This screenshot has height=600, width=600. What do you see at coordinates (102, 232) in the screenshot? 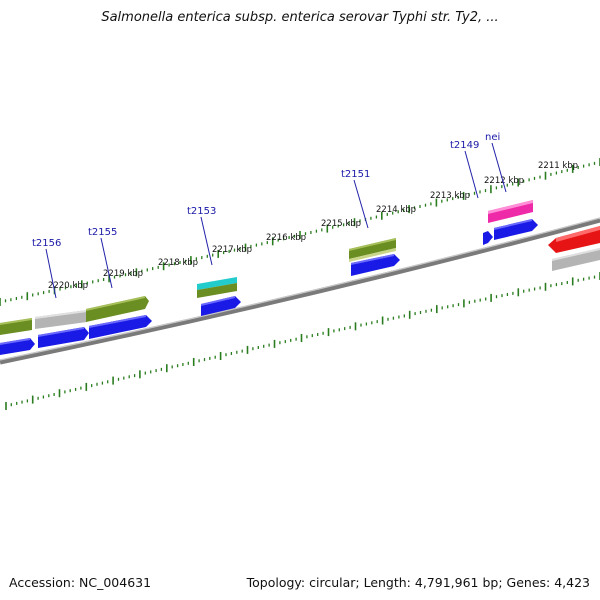
I see `gene-label-t2155: t2155` at bounding box center [102, 232].